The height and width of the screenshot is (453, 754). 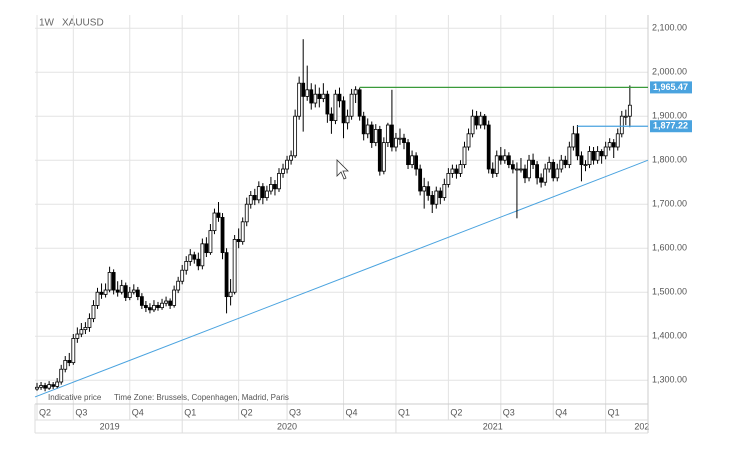 What do you see at coordinates (47, 23) in the screenshot?
I see `interval-label: 1W` at bounding box center [47, 23].